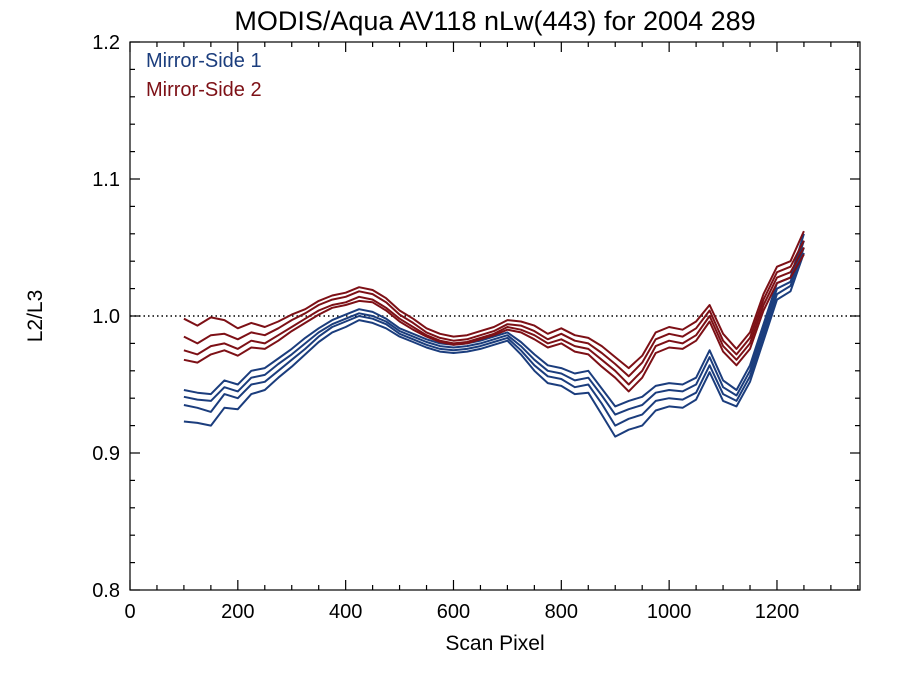 This screenshot has height=675, width=900. What do you see at coordinates (204, 61) in the screenshot?
I see `legend-mirror-side-1: Mirror-Side 1` at bounding box center [204, 61].